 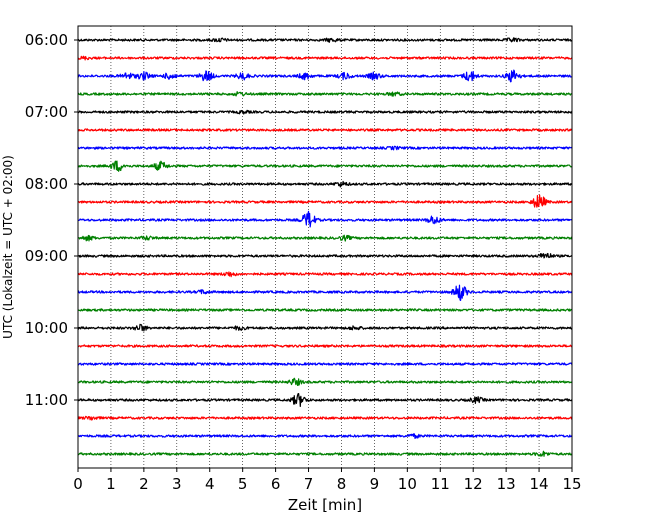 What do you see at coordinates (309, 484) in the screenshot?
I see `x-tick-label: 7` at bounding box center [309, 484].